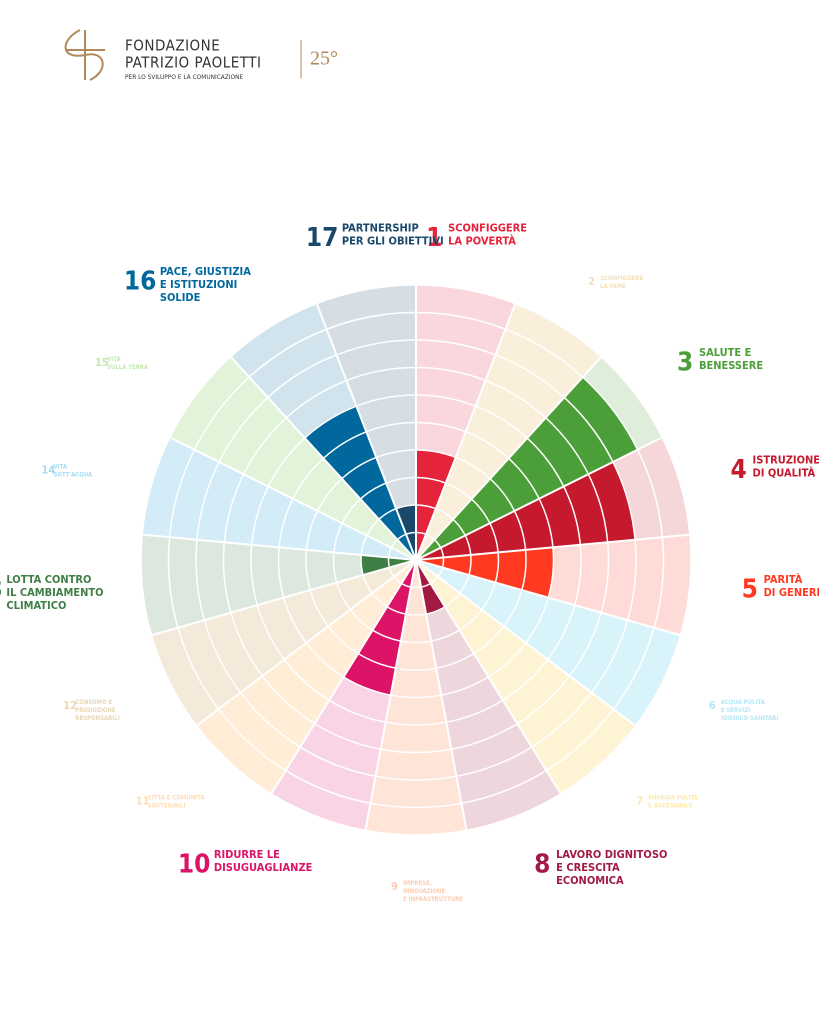  I want to click on goal-number: 8, so click(542, 864).